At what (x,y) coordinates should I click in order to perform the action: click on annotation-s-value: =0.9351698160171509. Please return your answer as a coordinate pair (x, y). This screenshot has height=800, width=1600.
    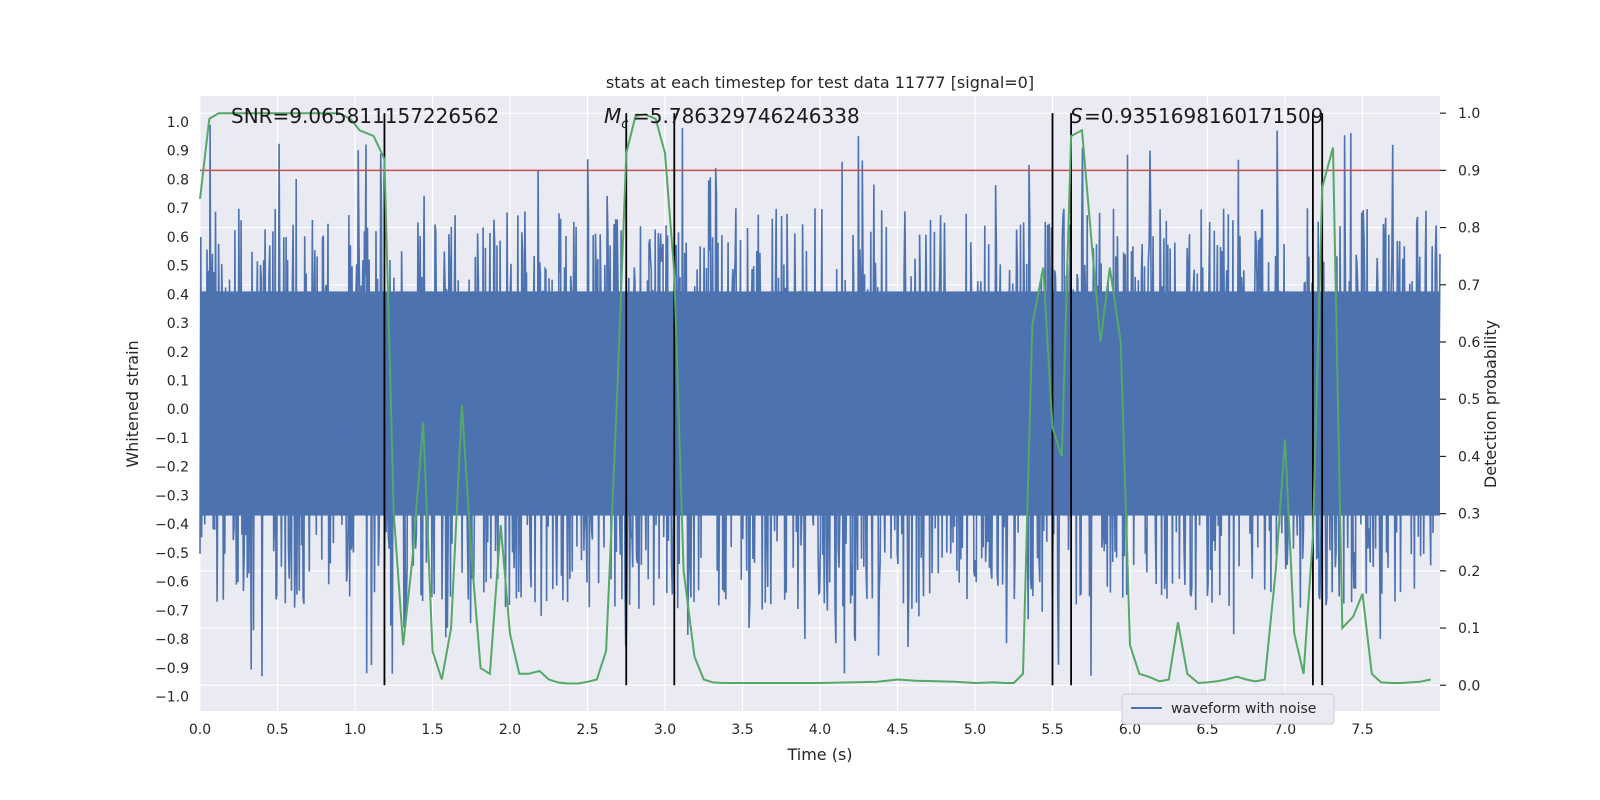
    Looking at the image, I should click on (1203, 116).